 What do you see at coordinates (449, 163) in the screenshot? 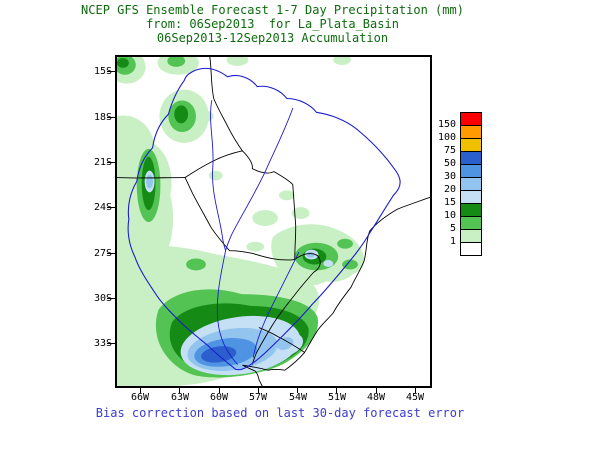
I see `legend-label: 50` at bounding box center [449, 163].